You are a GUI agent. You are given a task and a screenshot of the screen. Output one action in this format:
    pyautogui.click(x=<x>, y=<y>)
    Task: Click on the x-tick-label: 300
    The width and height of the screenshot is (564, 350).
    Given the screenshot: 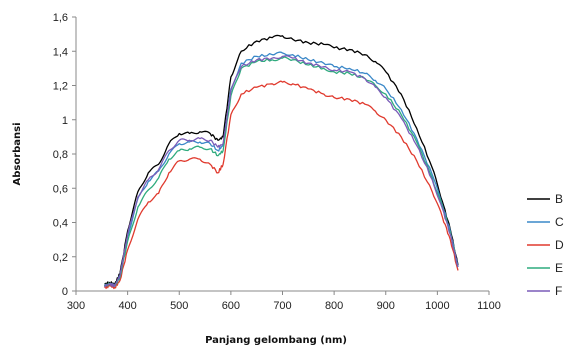 What is the action you would take?
    pyautogui.click(x=76, y=306)
    